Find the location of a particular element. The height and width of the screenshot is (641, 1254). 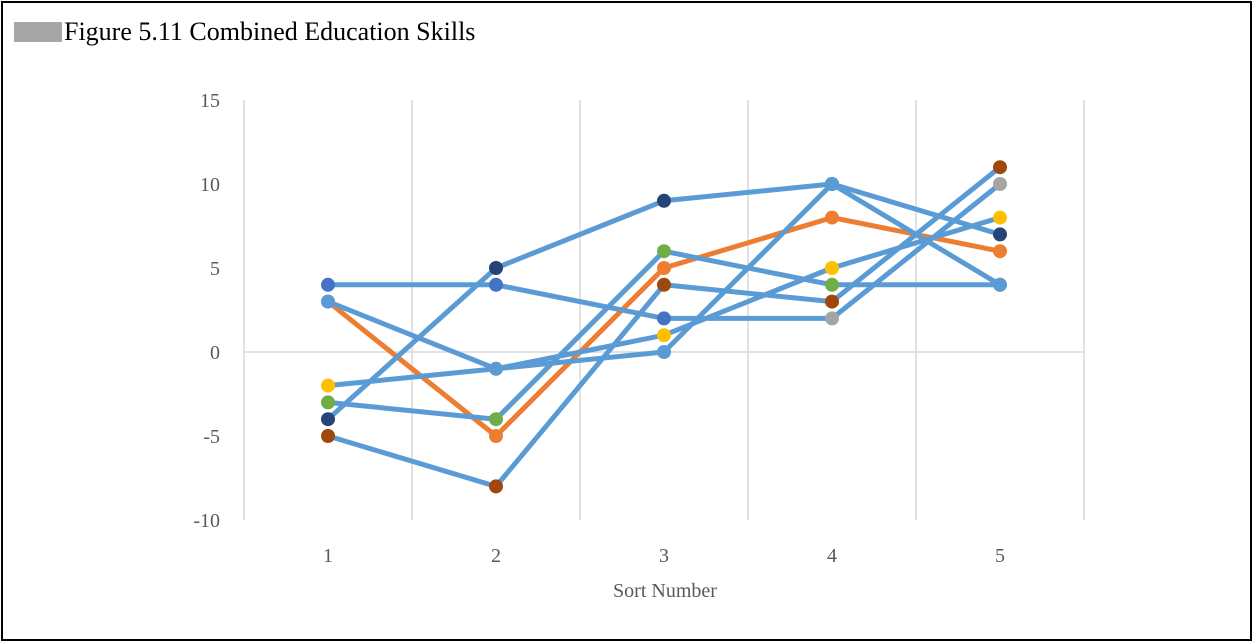

y-tick-label: -10 is located at coordinates (206, 521).